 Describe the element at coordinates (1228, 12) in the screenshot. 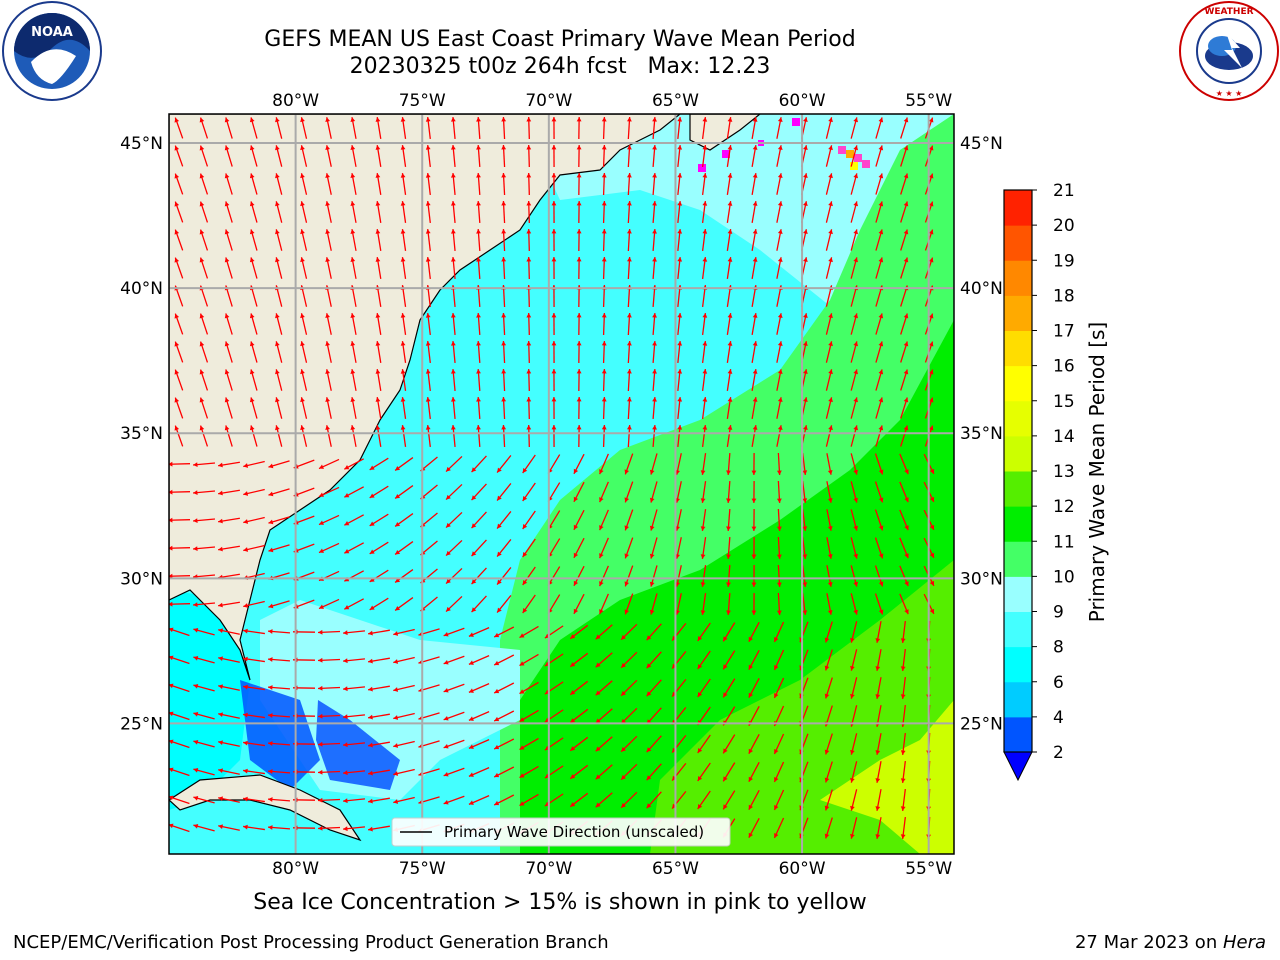

I see `svg-text: WEATHER` at that location.